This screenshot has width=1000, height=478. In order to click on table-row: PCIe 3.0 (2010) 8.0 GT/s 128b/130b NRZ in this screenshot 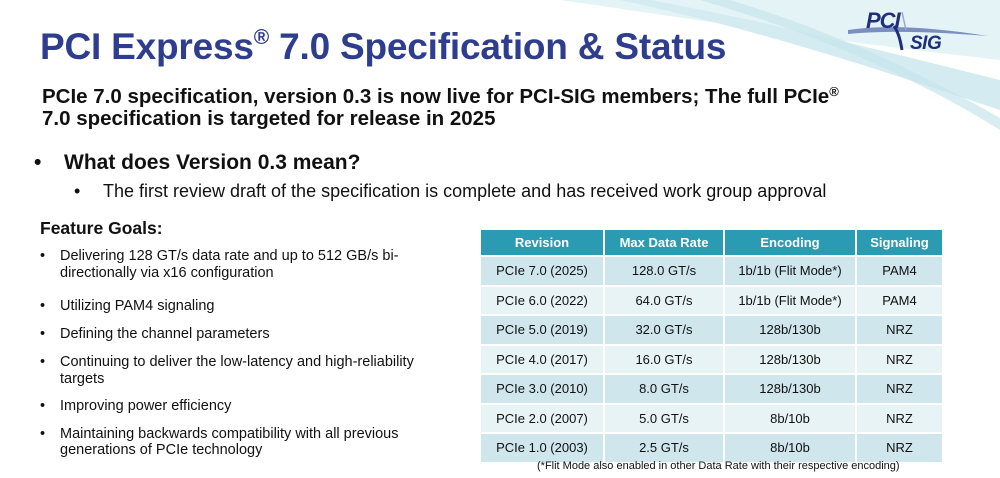, I will do `click(711, 388)`.